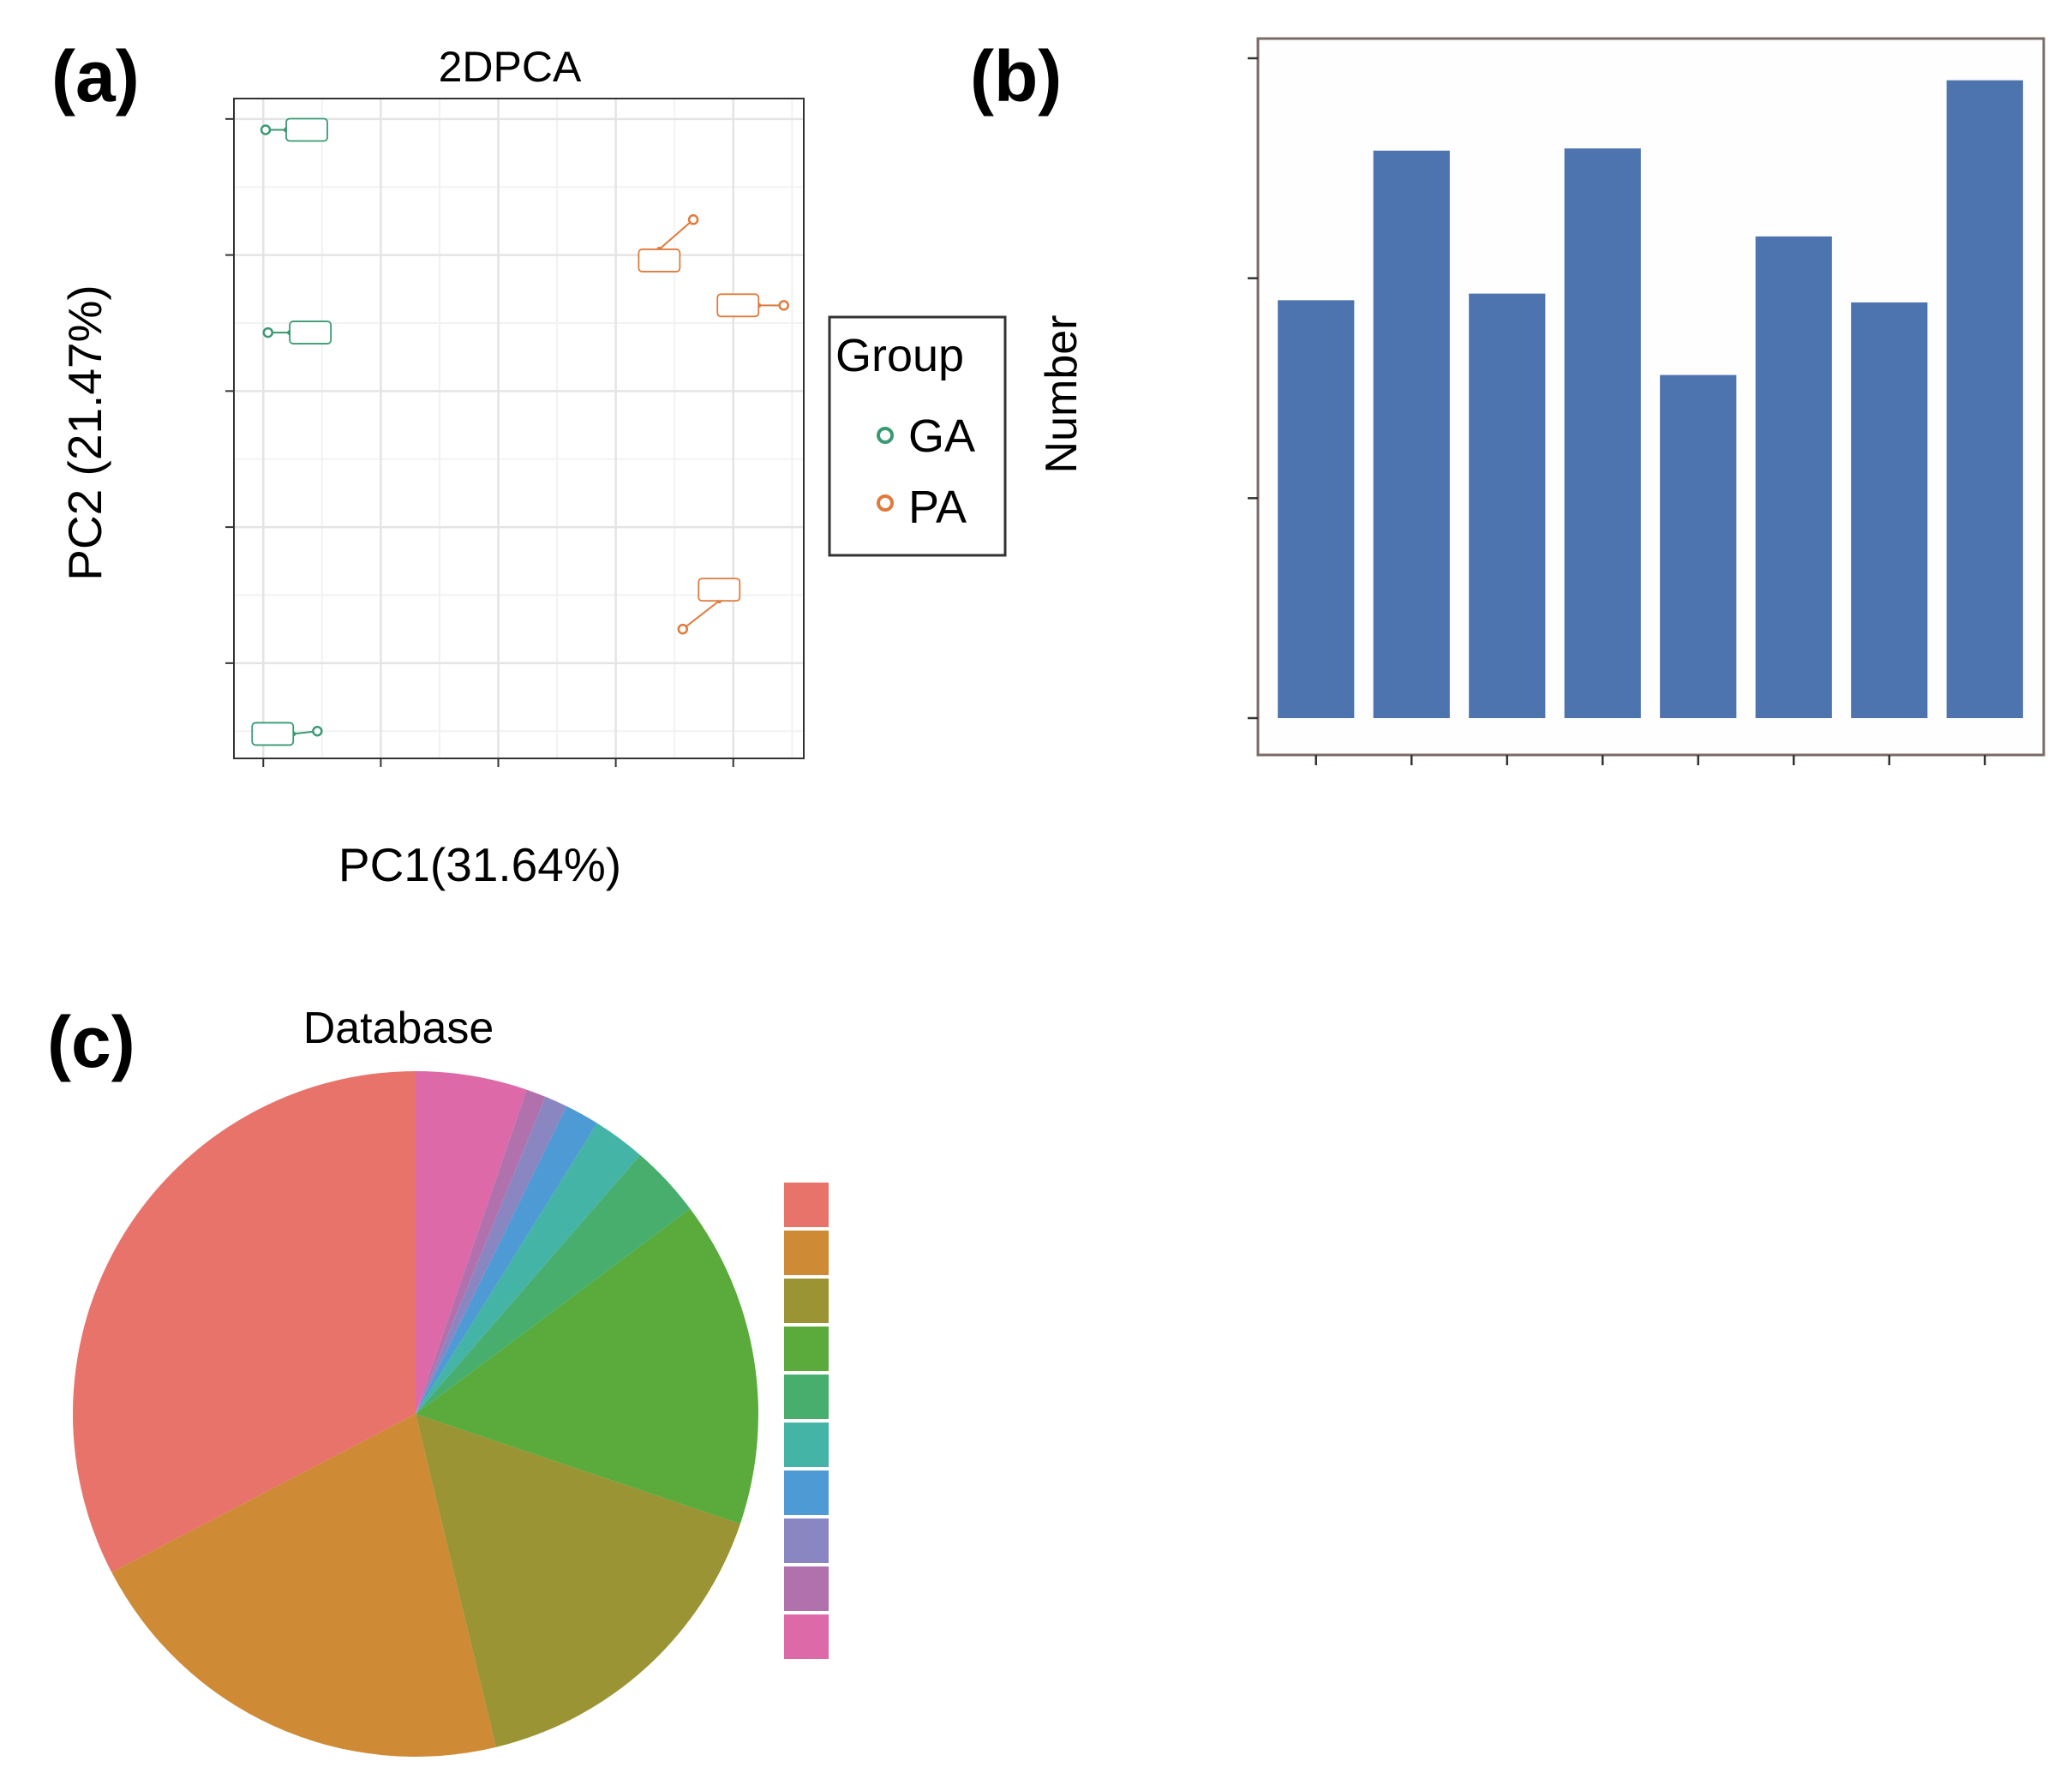  What do you see at coordinates (886, 435) in the screenshot?
I see `pca-legend-marker-ga` at bounding box center [886, 435].